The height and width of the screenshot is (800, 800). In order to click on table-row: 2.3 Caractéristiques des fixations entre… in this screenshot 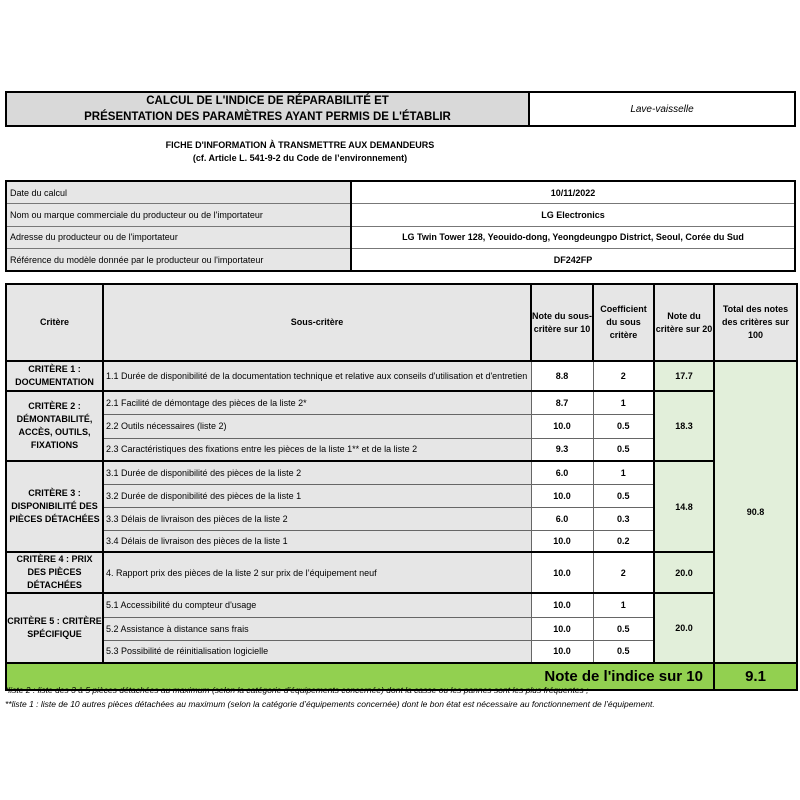, I will do `click(401, 449)`.